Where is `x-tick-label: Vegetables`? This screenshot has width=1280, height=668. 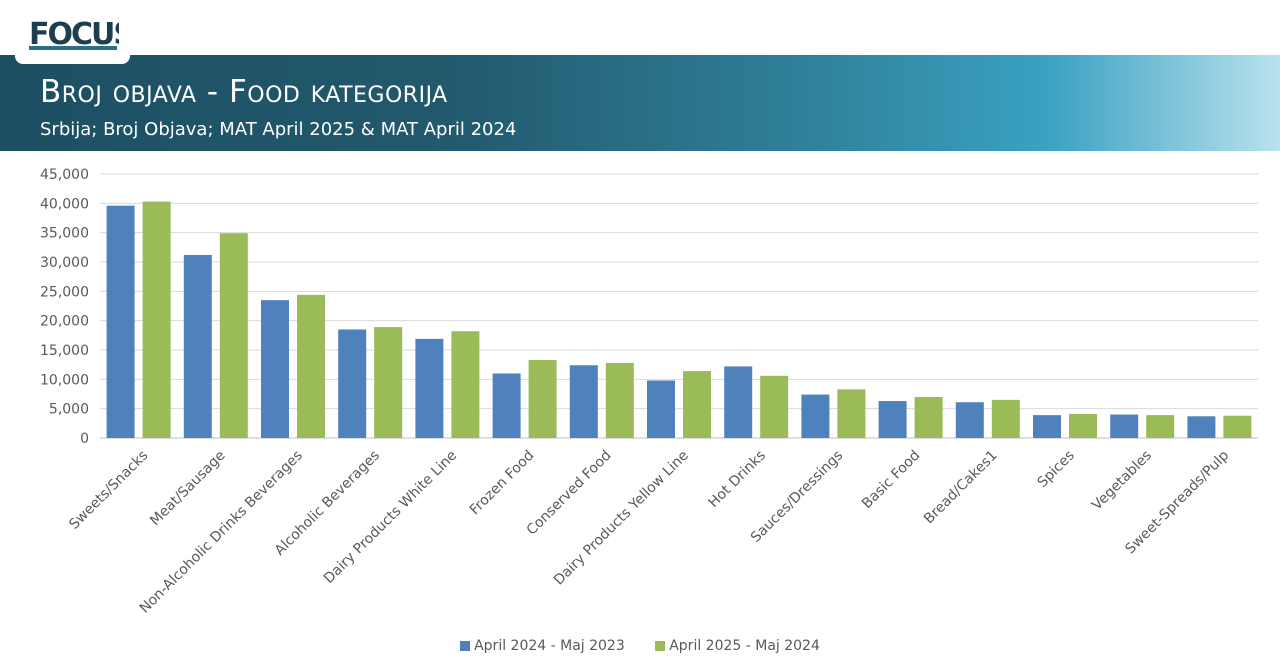
x-tick-label: Vegetables is located at coordinates (1122, 481).